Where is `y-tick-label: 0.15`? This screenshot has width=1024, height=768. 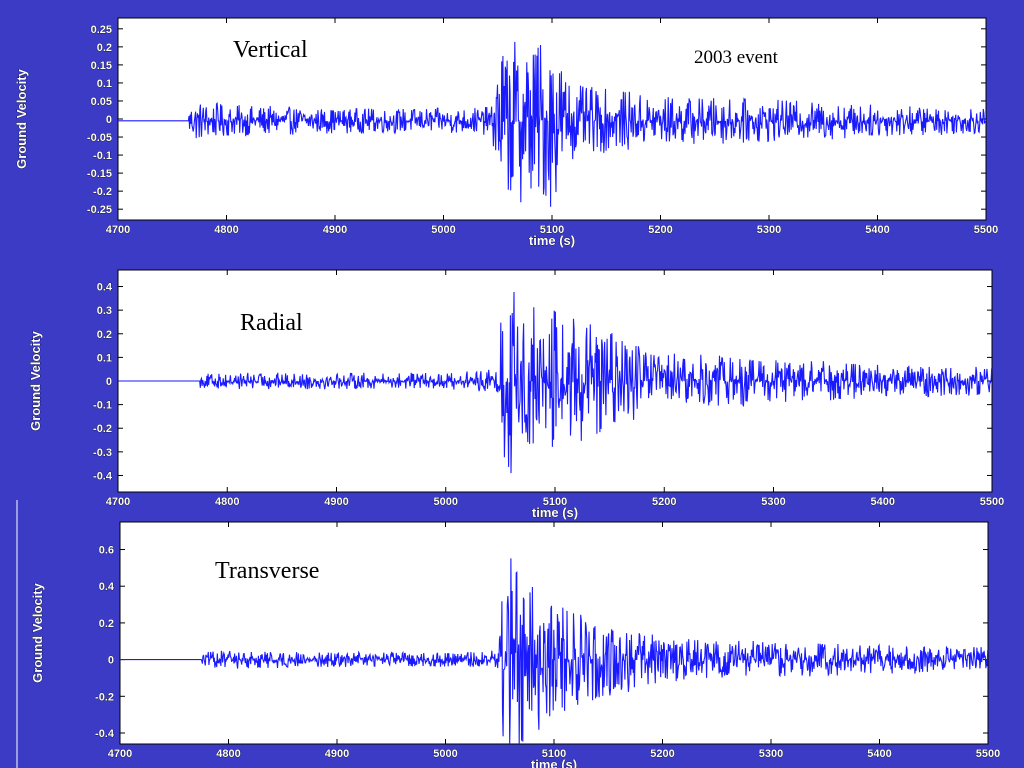 y-tick-label: 0.15 is located at coordinates (101, 66).